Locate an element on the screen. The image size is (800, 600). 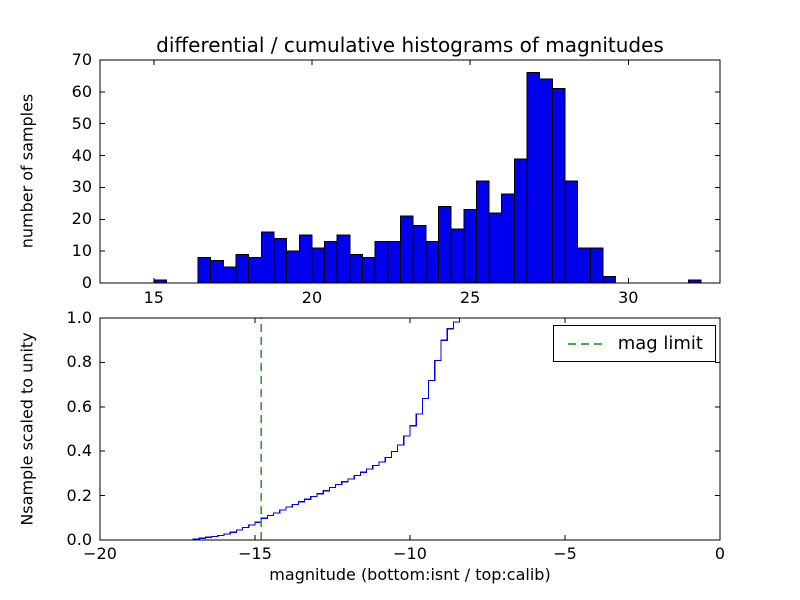
tick-label: 0.8 is located at coordinates (79, 362).